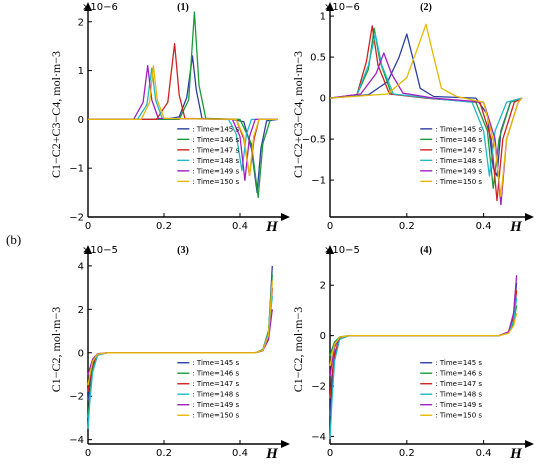  What do you see at coordinates (183, 7) in the screenshot?
I see `panel-title: (1)` at bounding box center [183, 7].